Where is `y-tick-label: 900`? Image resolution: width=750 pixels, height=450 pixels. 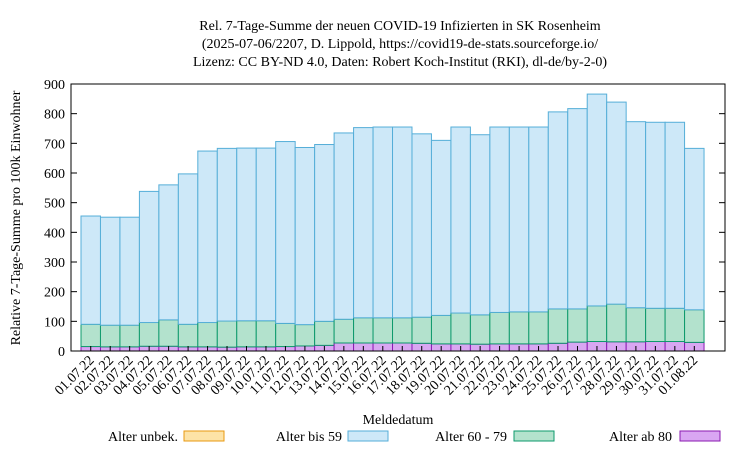 y-tick-label: 900 is located at coordinates (54, 85).